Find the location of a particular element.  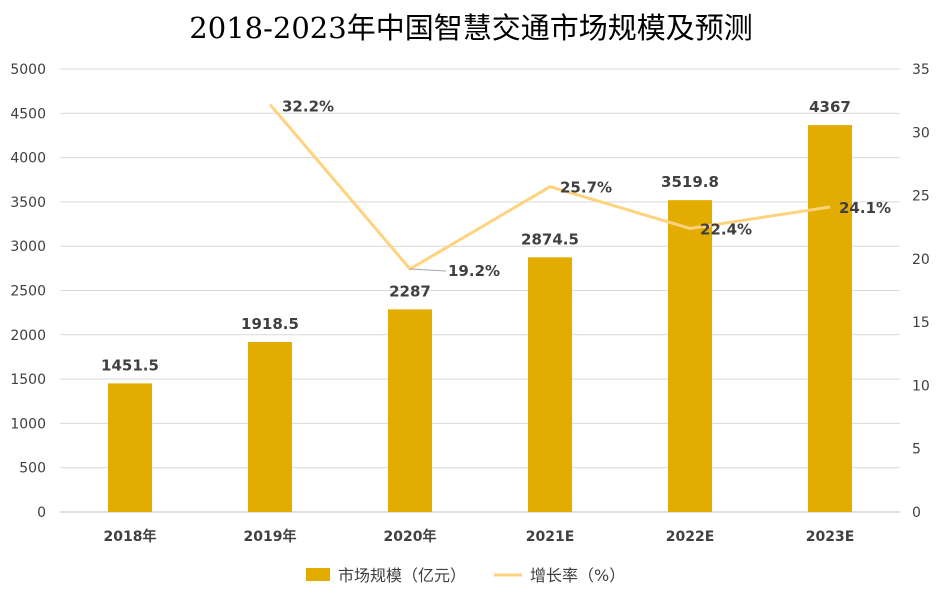

y-left-tick-label: 0 is located at coordinates (41, 513).